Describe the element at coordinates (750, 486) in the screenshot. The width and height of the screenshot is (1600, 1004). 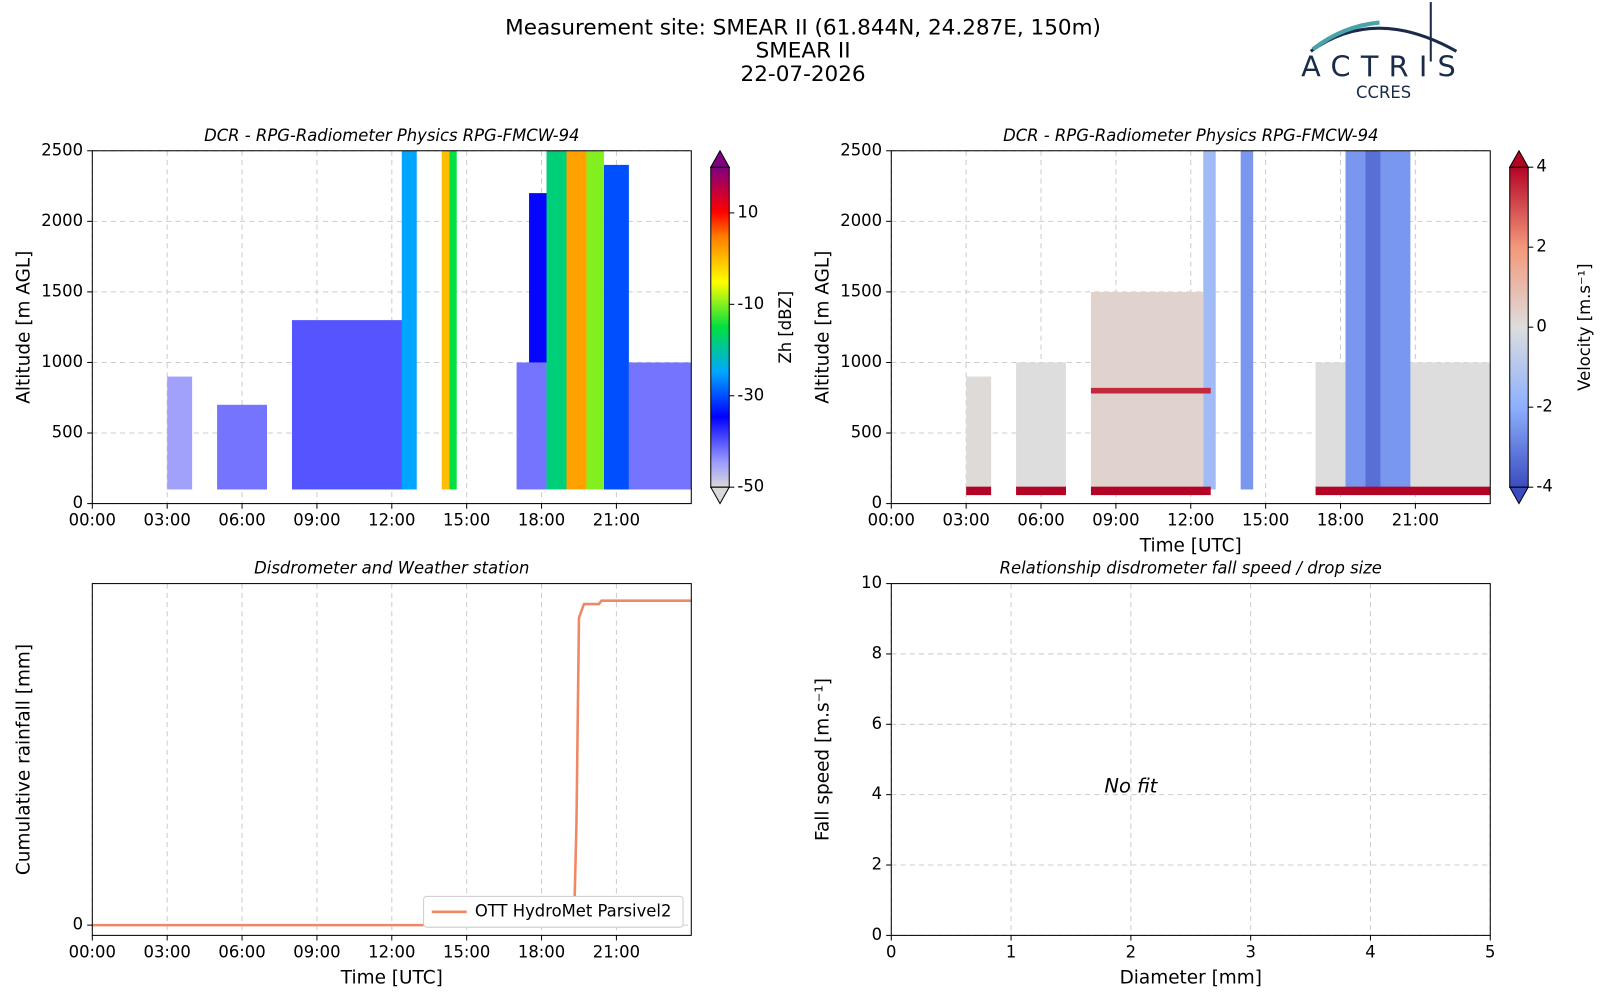
I see `colorbar-tick-label: -50` at that location.